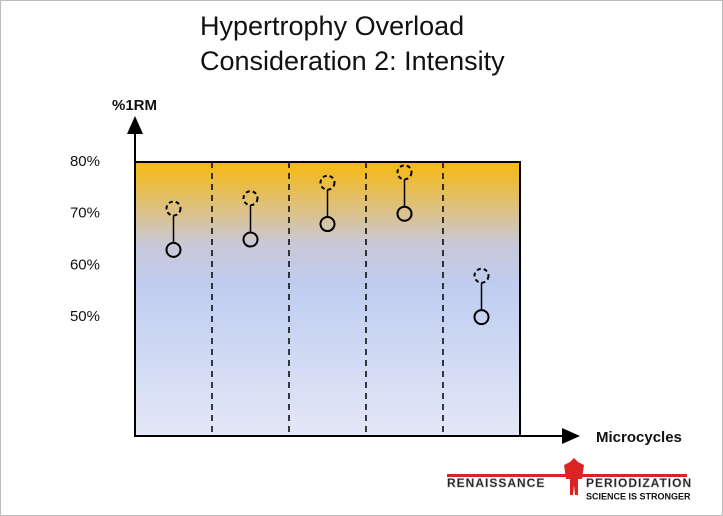 Image resolution: width=723 pixels, height=516 pixels. Describe the element at coordinates (638, 496) in the screenshot. I see `logo-tagline: SCIENCE IS STRONGER` at that location.